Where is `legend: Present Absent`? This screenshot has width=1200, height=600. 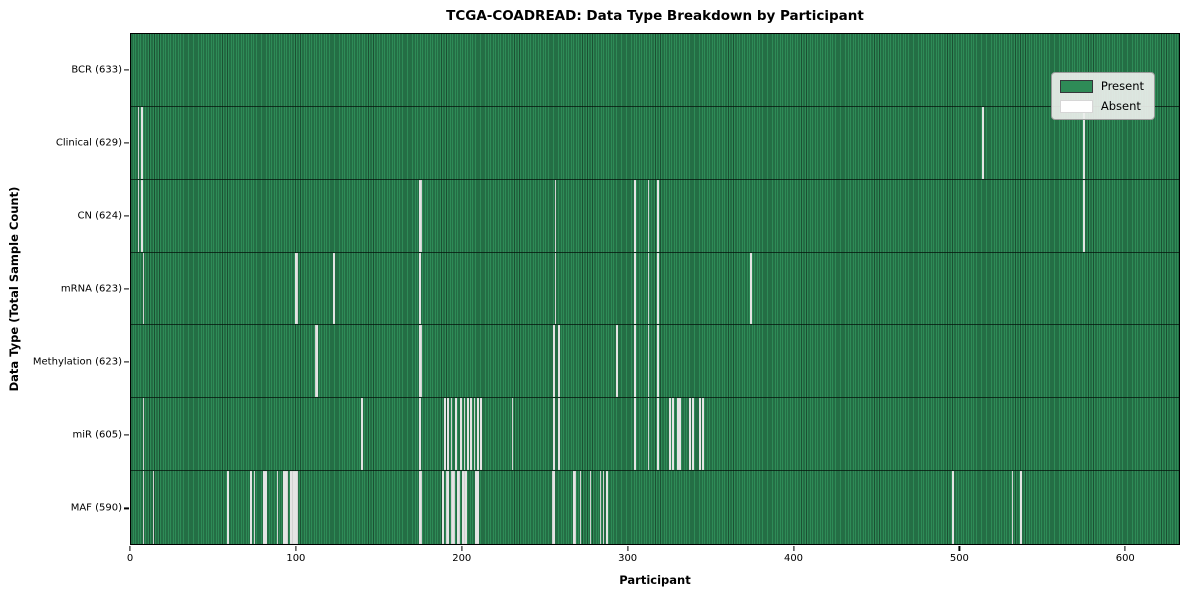 legend: Present Absent is located at coordinates (1102, 96).